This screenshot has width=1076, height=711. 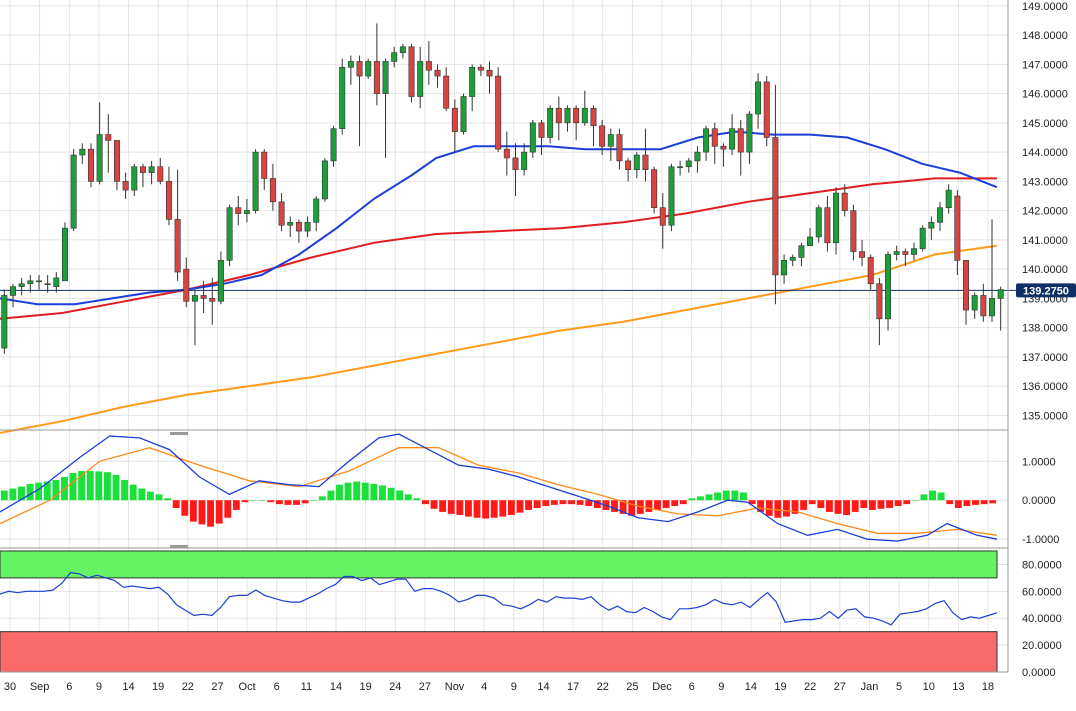 I want to click on x-tick-label: 6, so click(x=692, y=687).